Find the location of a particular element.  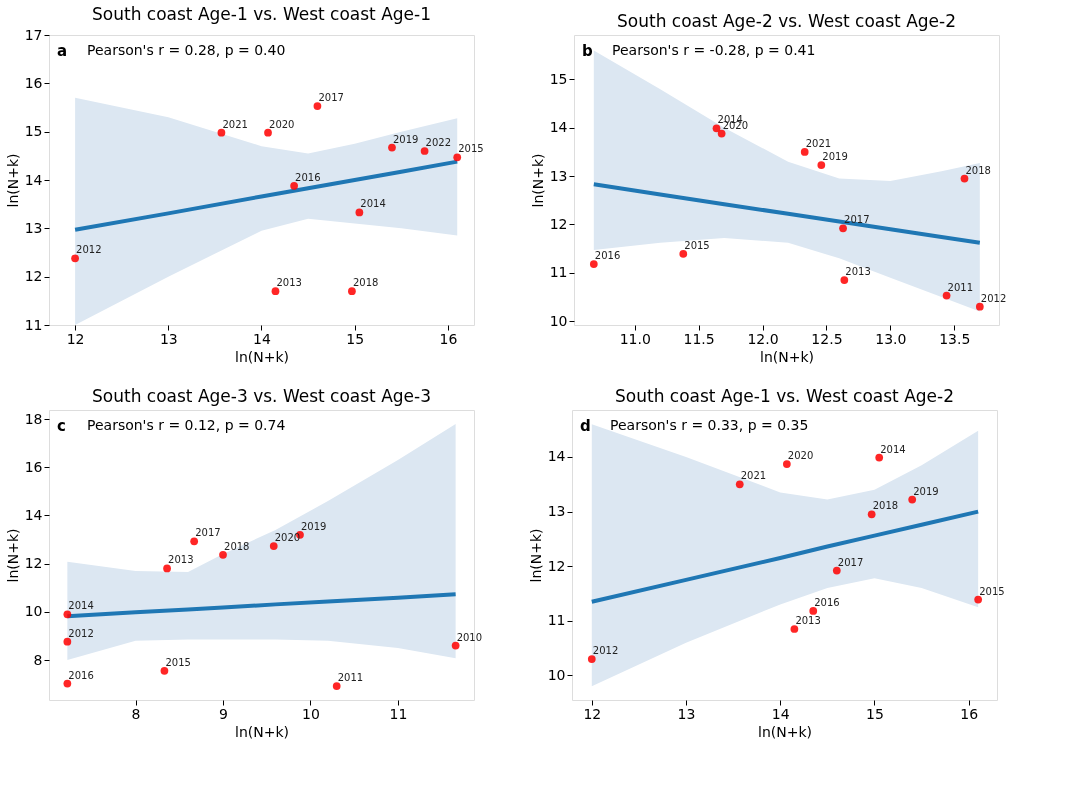

x-tick-label: 12.5 is located at coordinates (827, 338).